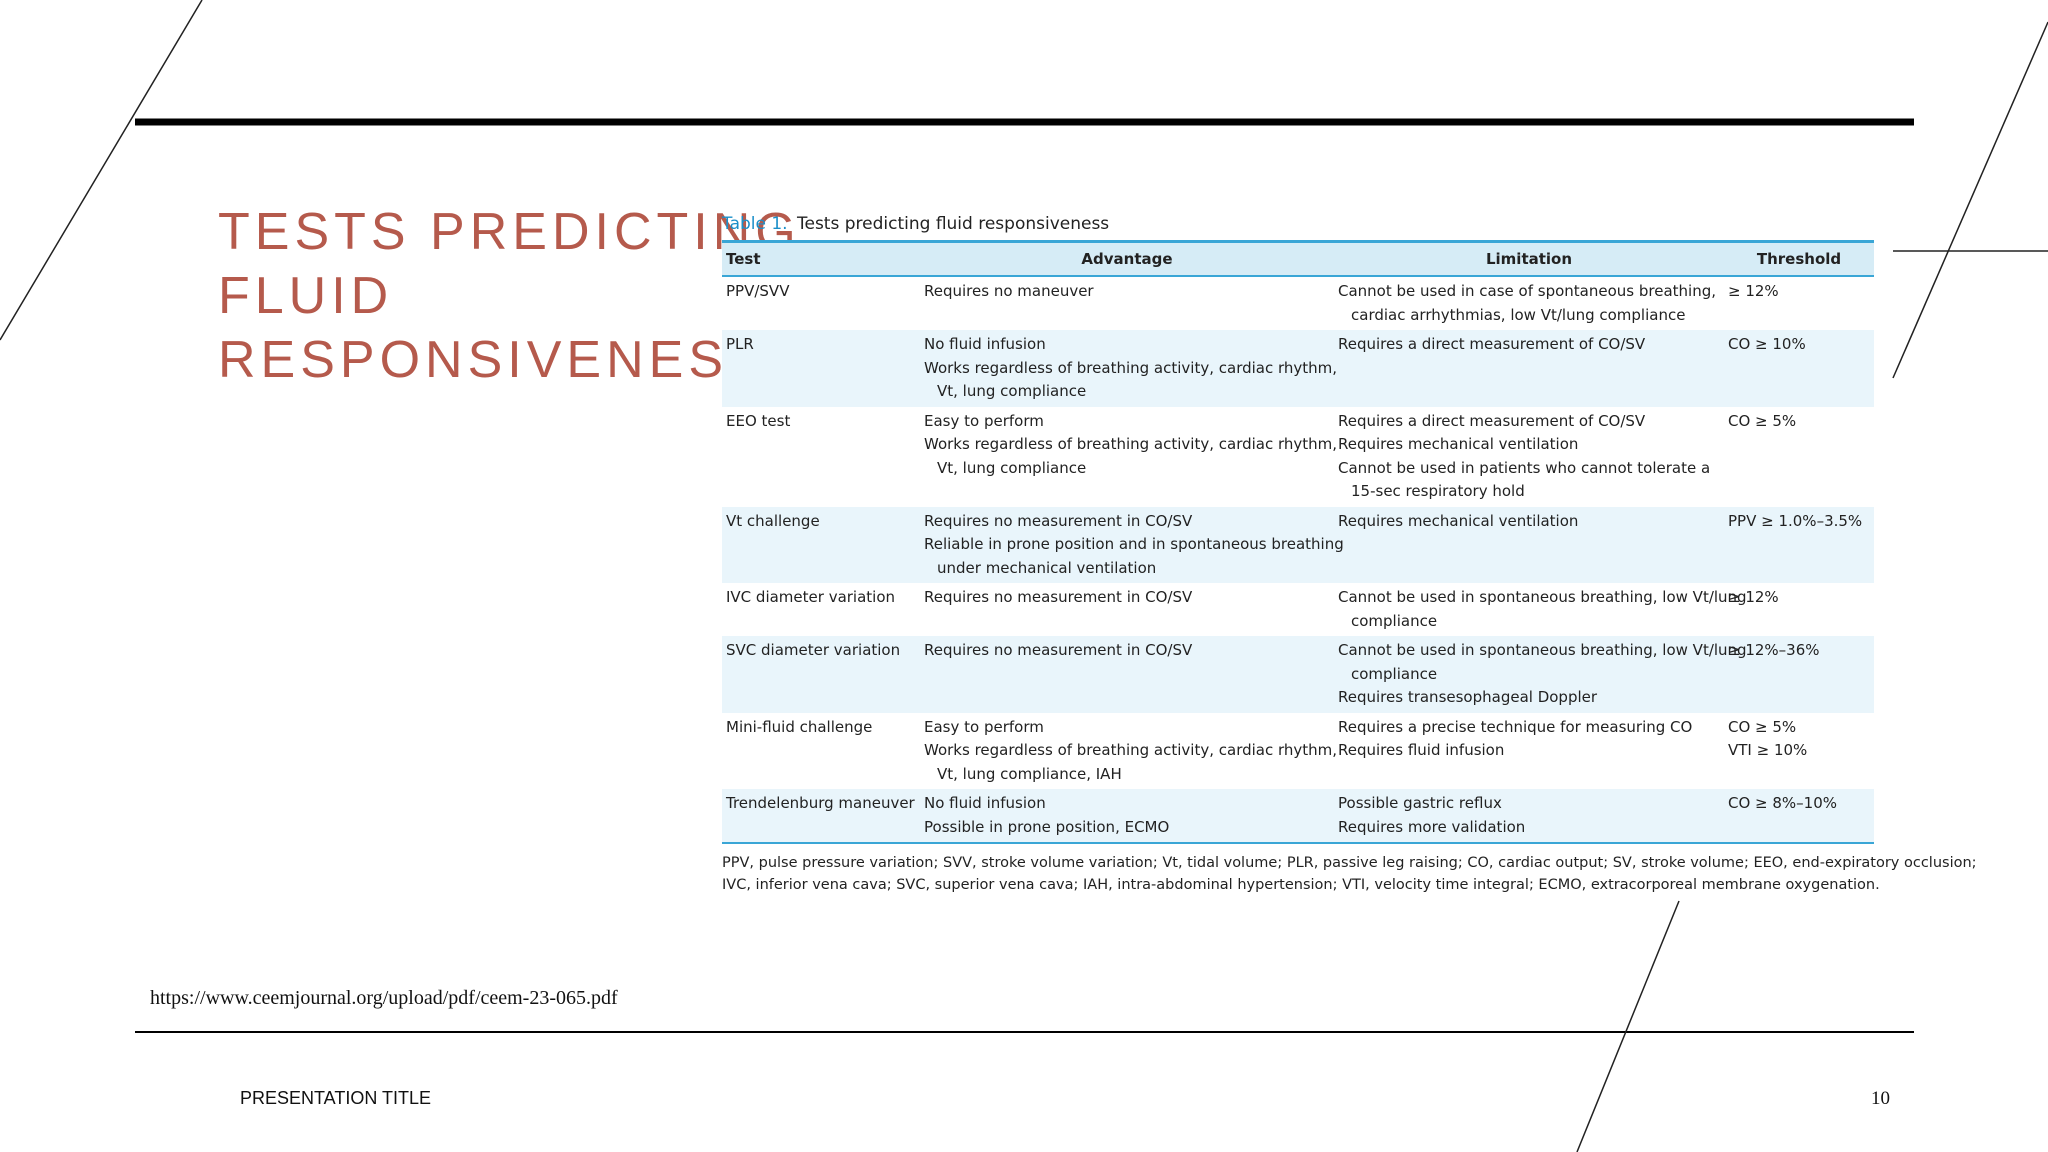  I want to click on cell-line: Possible in prone position, ECMO, so click(1047, 826).